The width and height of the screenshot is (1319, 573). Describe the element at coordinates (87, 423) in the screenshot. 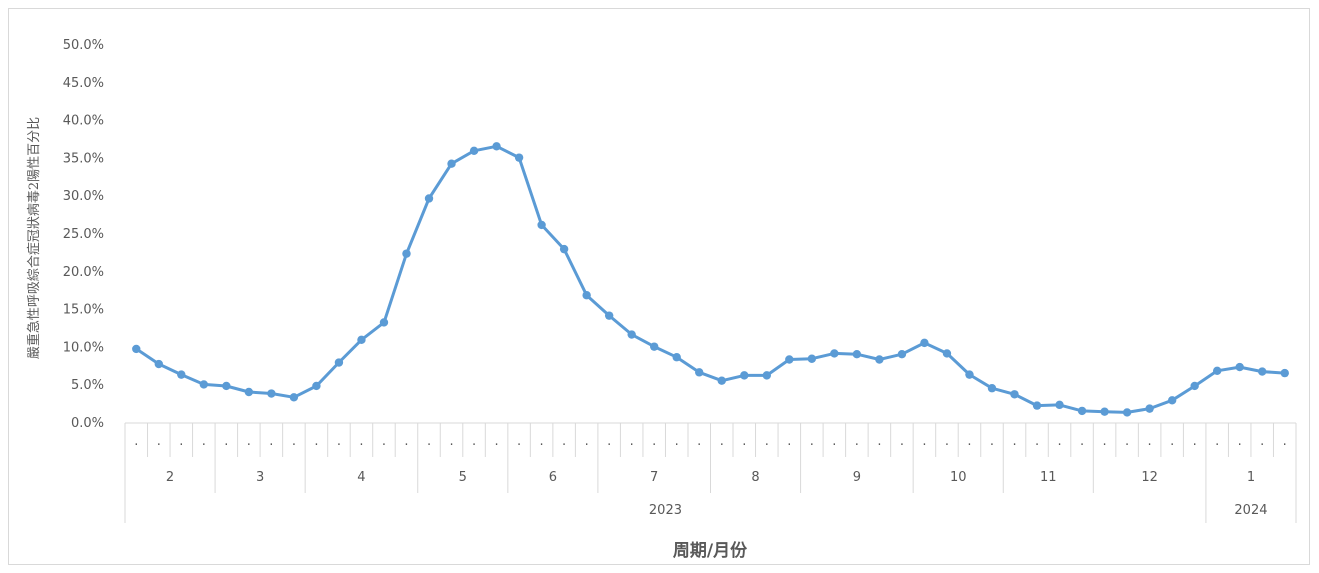

I see `y-tick-label: 0.0%` at that location.